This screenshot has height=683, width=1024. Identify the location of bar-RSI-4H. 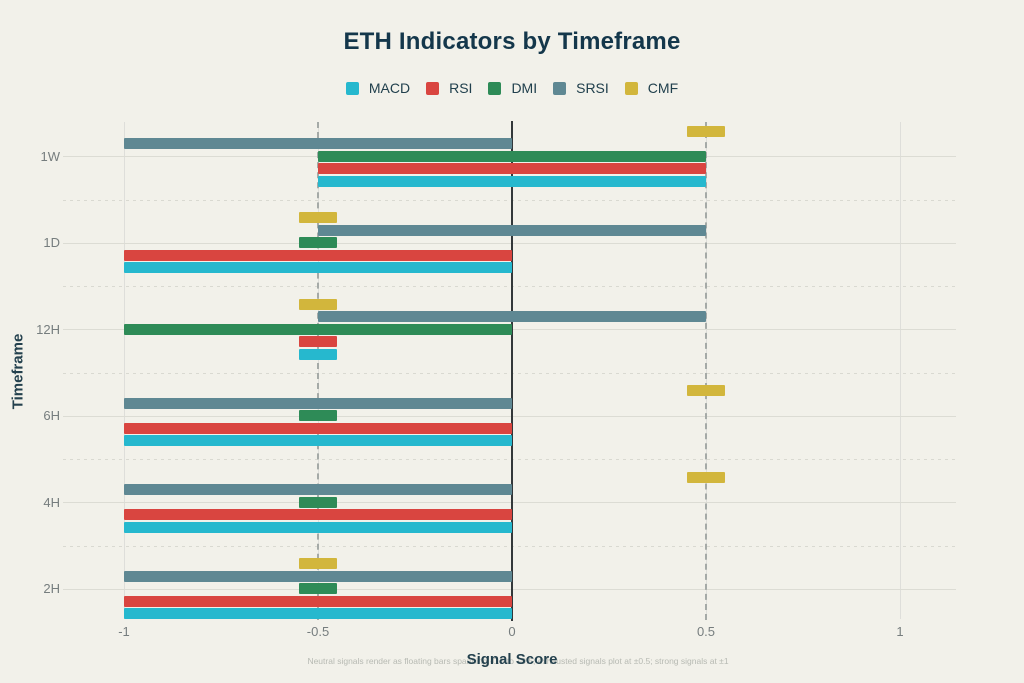
(318, 515).